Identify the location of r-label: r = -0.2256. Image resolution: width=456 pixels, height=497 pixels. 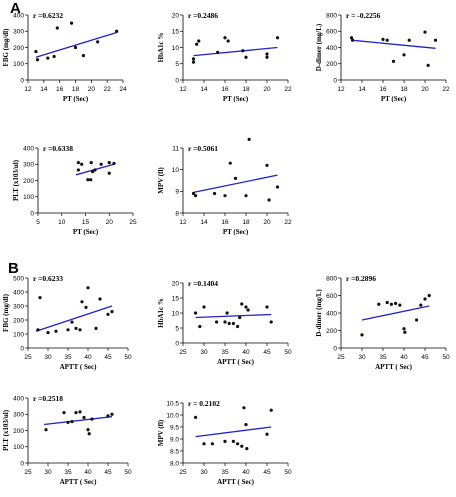
(363, 15).